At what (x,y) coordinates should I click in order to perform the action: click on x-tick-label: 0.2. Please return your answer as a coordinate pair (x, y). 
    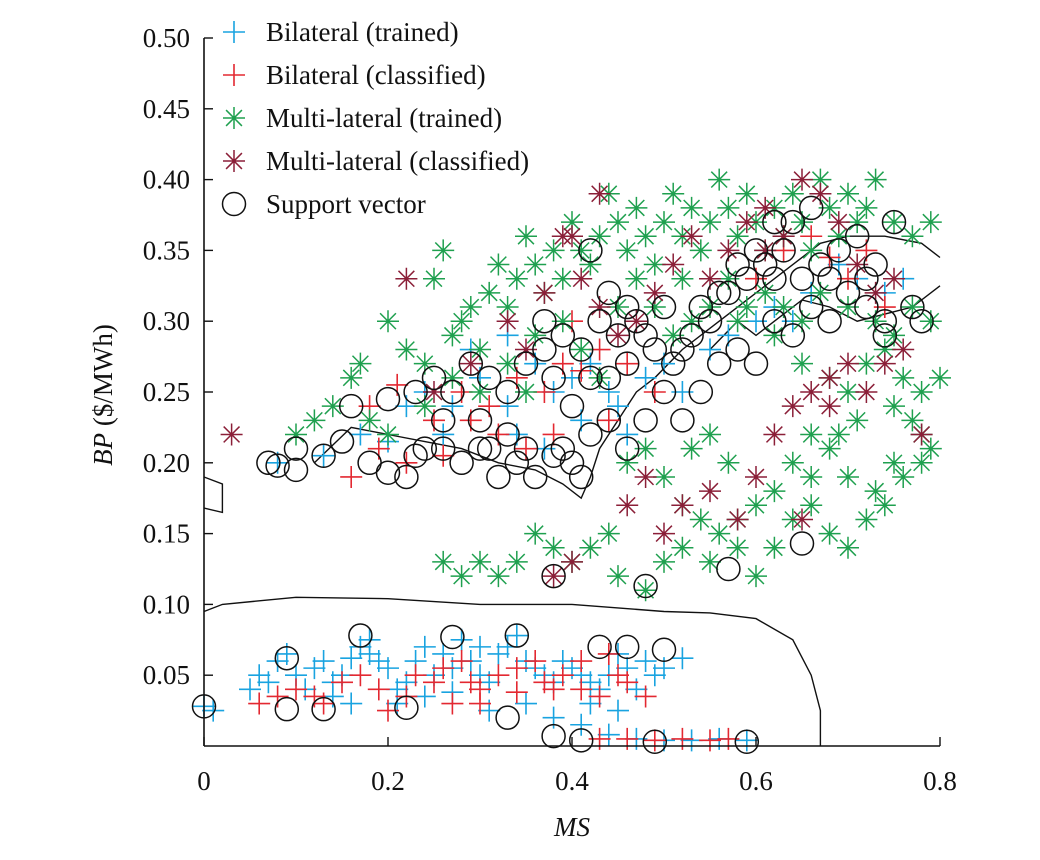
    Looking at the image, I should click on (388, 781).